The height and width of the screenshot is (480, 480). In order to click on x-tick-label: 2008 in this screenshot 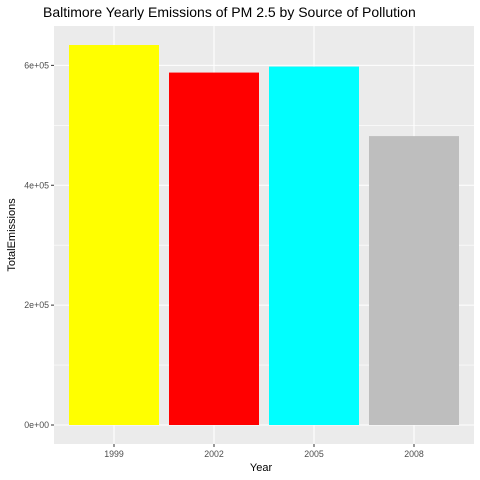, I will do `click(414, 454)`.